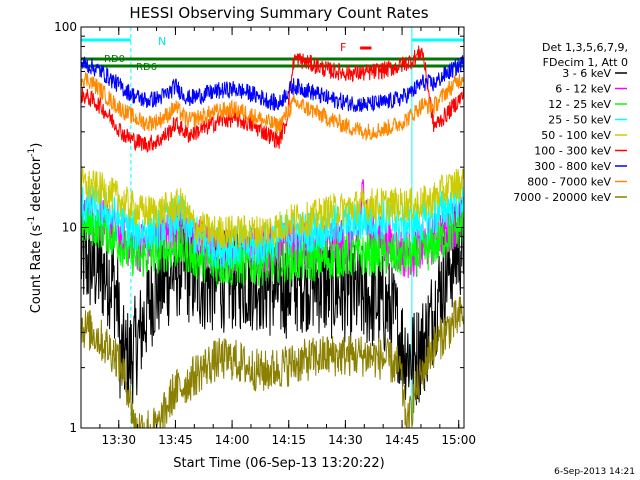 Image resolution: width=640 pixels, height=480 pixels. Describe the element at coordinates (583, 89) in the screenshot. I see `legend-entry-label: 6 - 12 keV` at that location.